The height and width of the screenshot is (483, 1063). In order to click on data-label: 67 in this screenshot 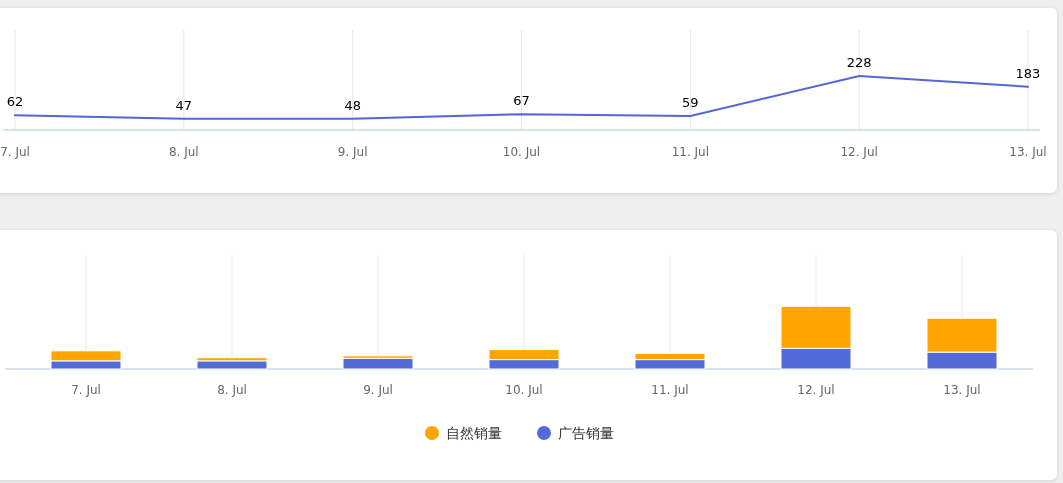, I will do `click(521, 101)`.